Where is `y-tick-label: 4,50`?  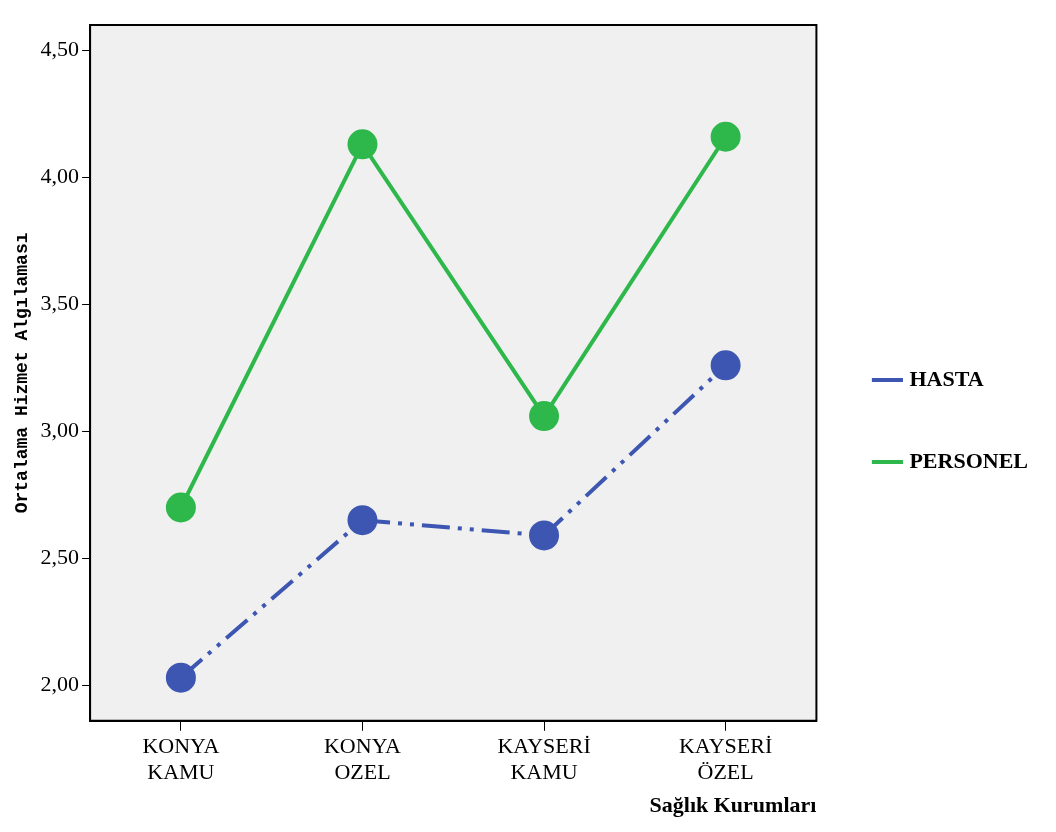 y-tick-label: 4,50 is located at coordinates (60, 49).